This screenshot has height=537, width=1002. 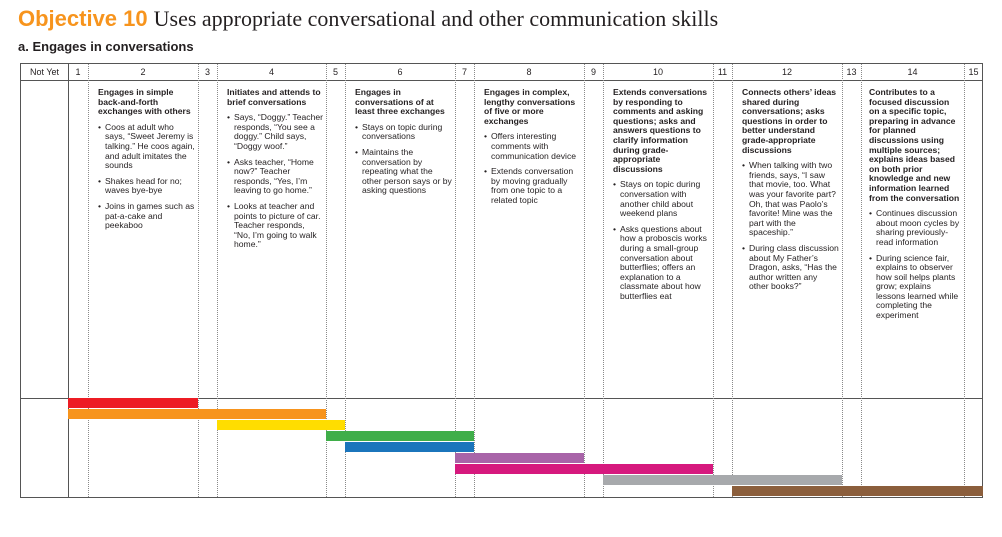 What do you see at coordinates (722, 72) in the screenshot?
I see `col-11: 11` at bounding box center [722, 72].